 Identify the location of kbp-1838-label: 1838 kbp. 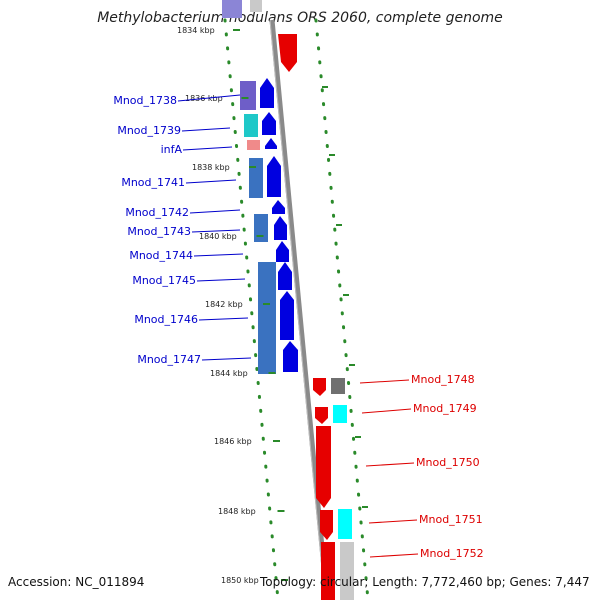
(211, 167).